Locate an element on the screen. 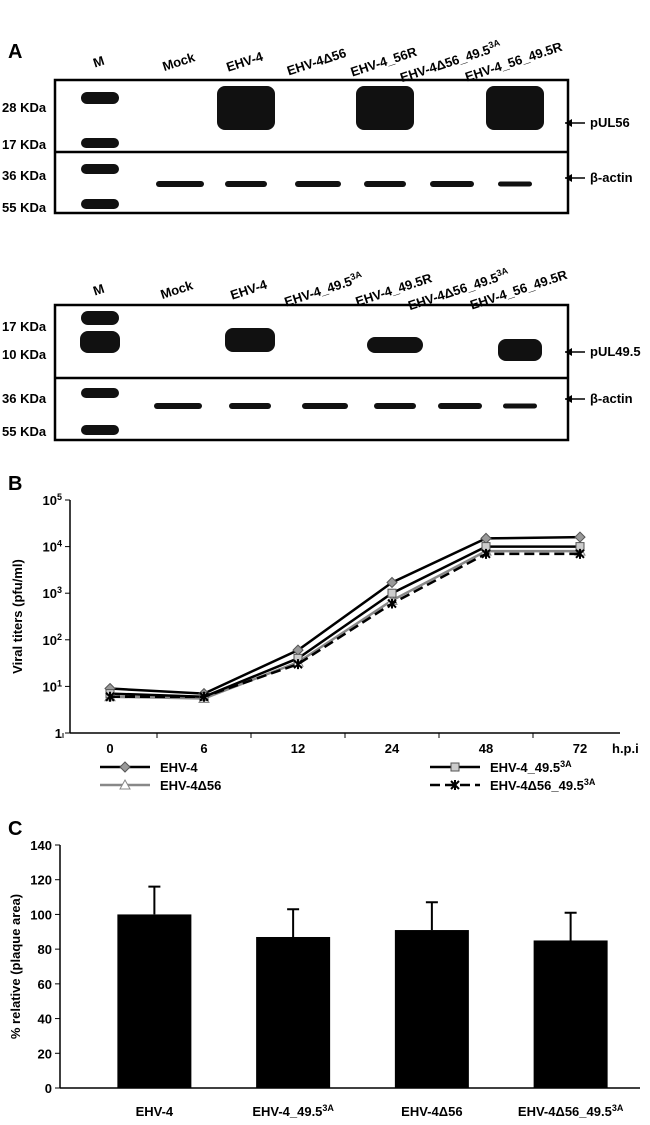  x-tick-label-text: EHV-4Δ56 is located at coordinates (431, 1111).